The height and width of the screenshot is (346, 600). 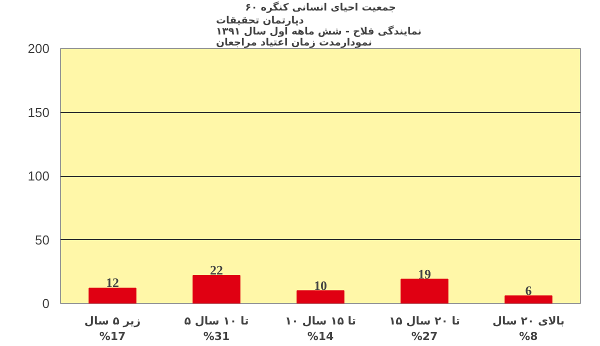 What do you see at coordinates (425, 274) in the screenshot?
I see `data-label: 19` at bounding box center [425, 274].